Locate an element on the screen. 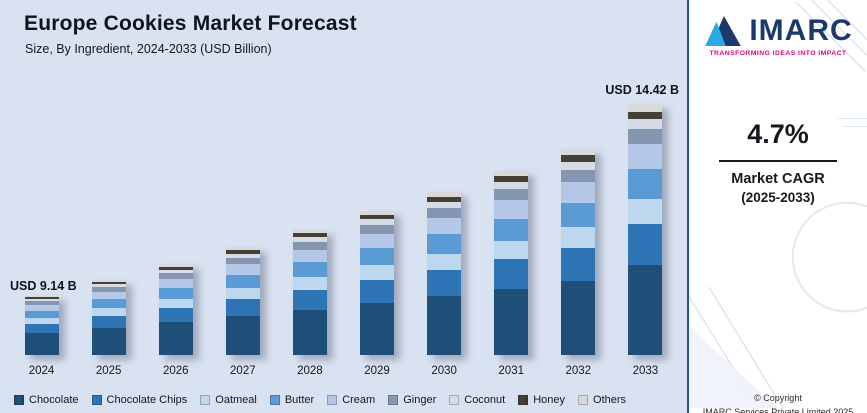  cagr-block: 4.7% Market CAGR (2025-2033) is located at coordinates (778, 162).